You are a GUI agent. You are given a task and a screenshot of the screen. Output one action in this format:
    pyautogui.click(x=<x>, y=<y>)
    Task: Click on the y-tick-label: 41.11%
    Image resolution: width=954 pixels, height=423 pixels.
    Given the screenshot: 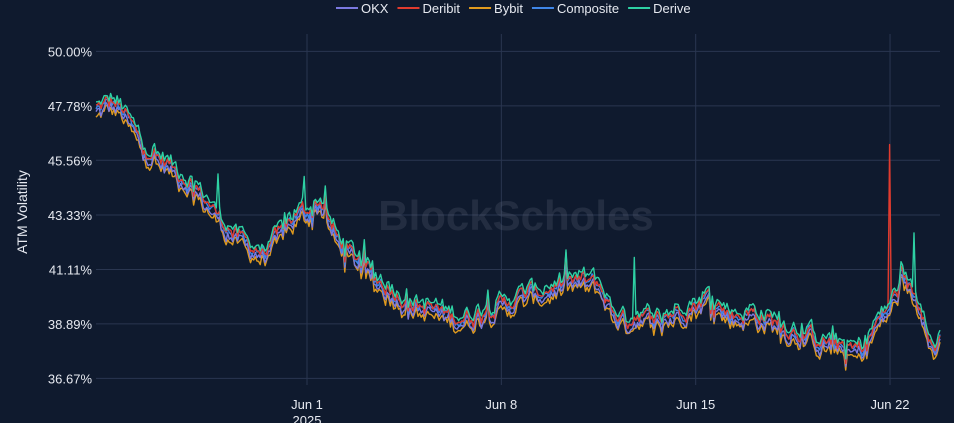 What is the action you would take?
    pyautogui.click(x=71, y=269)
    